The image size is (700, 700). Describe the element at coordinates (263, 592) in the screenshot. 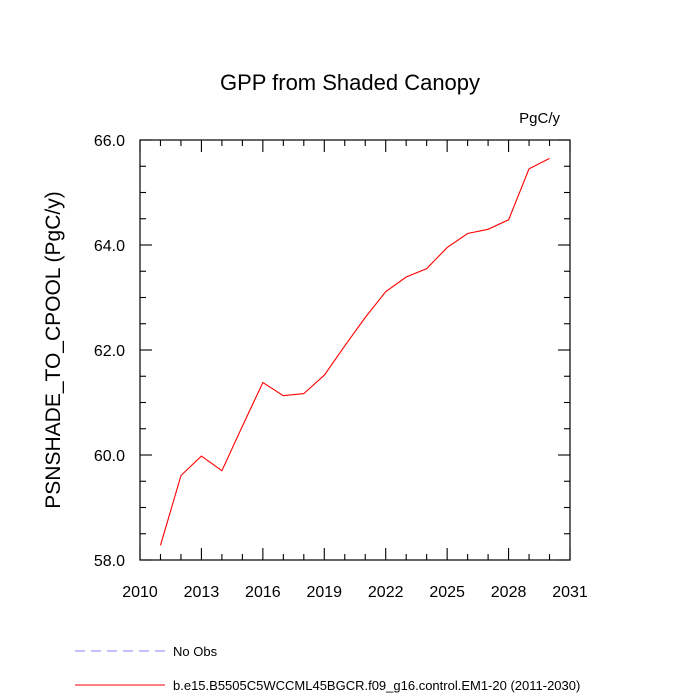

I see `x-tick-label: 2016` at that location.